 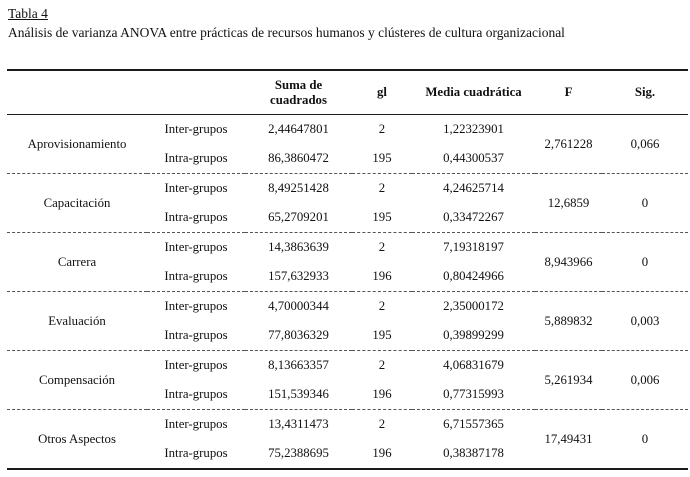 What do you see at coordinates (568, 321) in the screenshot?
I see `f-cell: 5,889832` at bounding box center [568, 321].